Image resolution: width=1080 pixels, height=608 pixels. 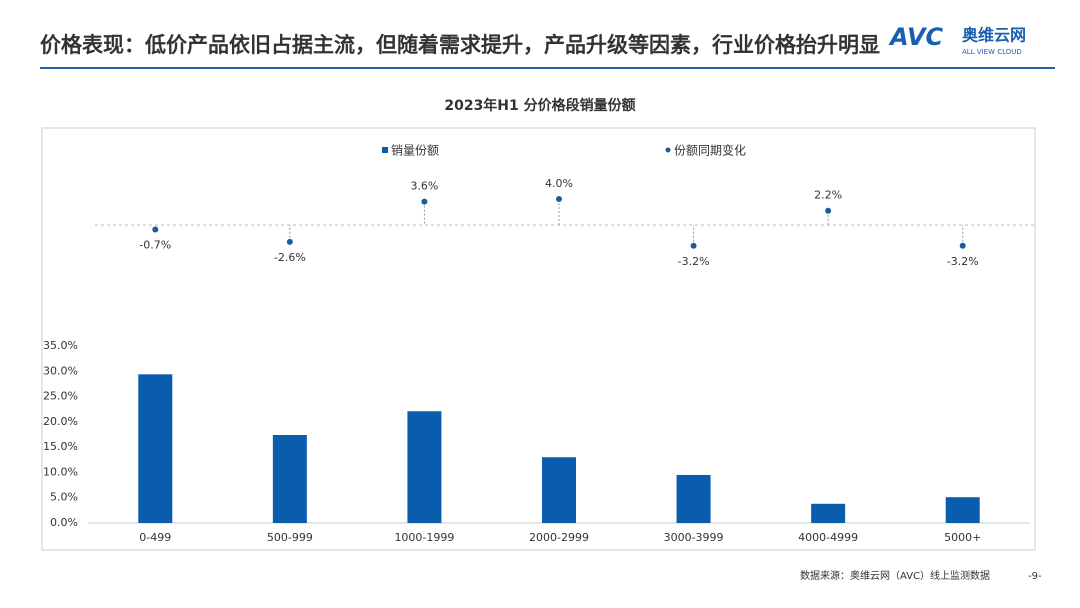 I want to click on x-tick-label: 4000-4999, so click(x=828, y=537).